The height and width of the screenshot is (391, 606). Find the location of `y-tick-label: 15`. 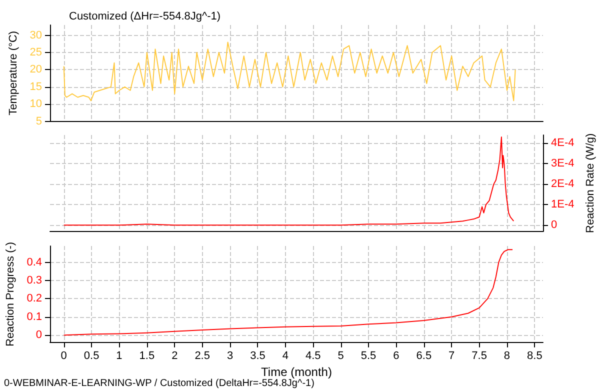

y-tick-label: 15 is located at coordinates (36, 86).